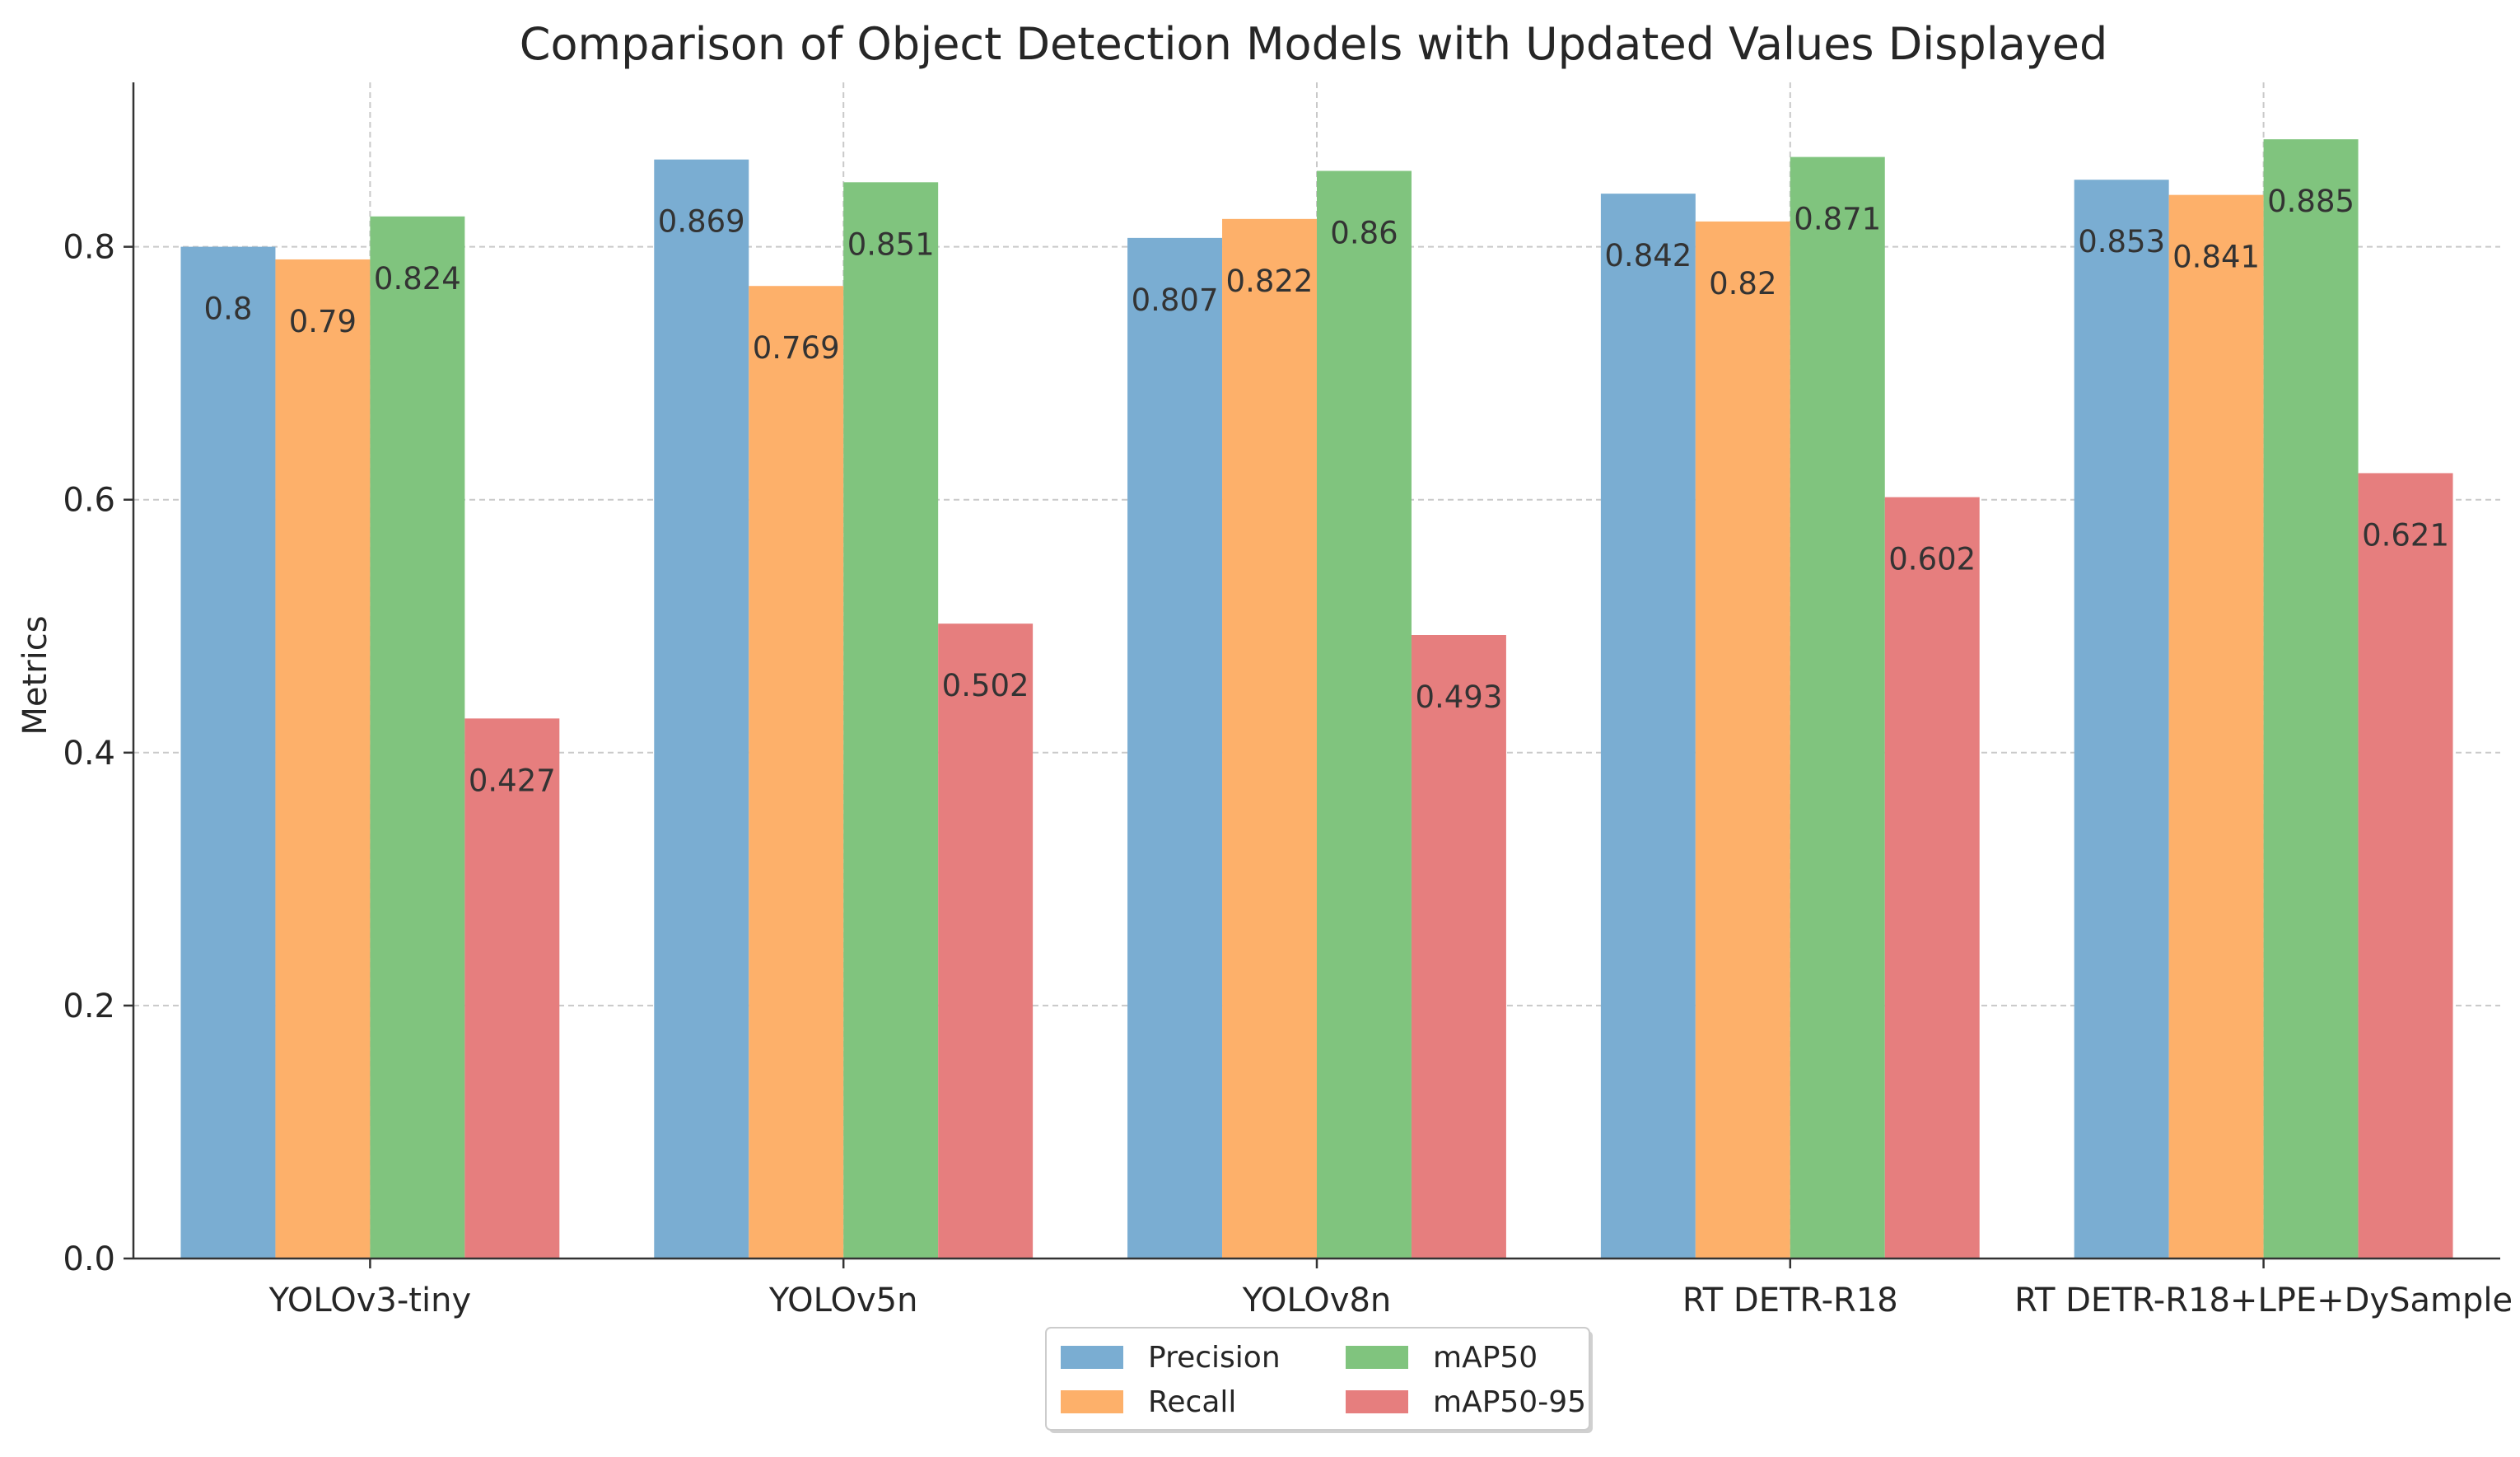 The height and width of the screenshot is (1457, 2520). What do you see at coordinates (796, 348) in the screenshot?
I see `bar-value-label: 0.769` at bounding box center [796, 348].